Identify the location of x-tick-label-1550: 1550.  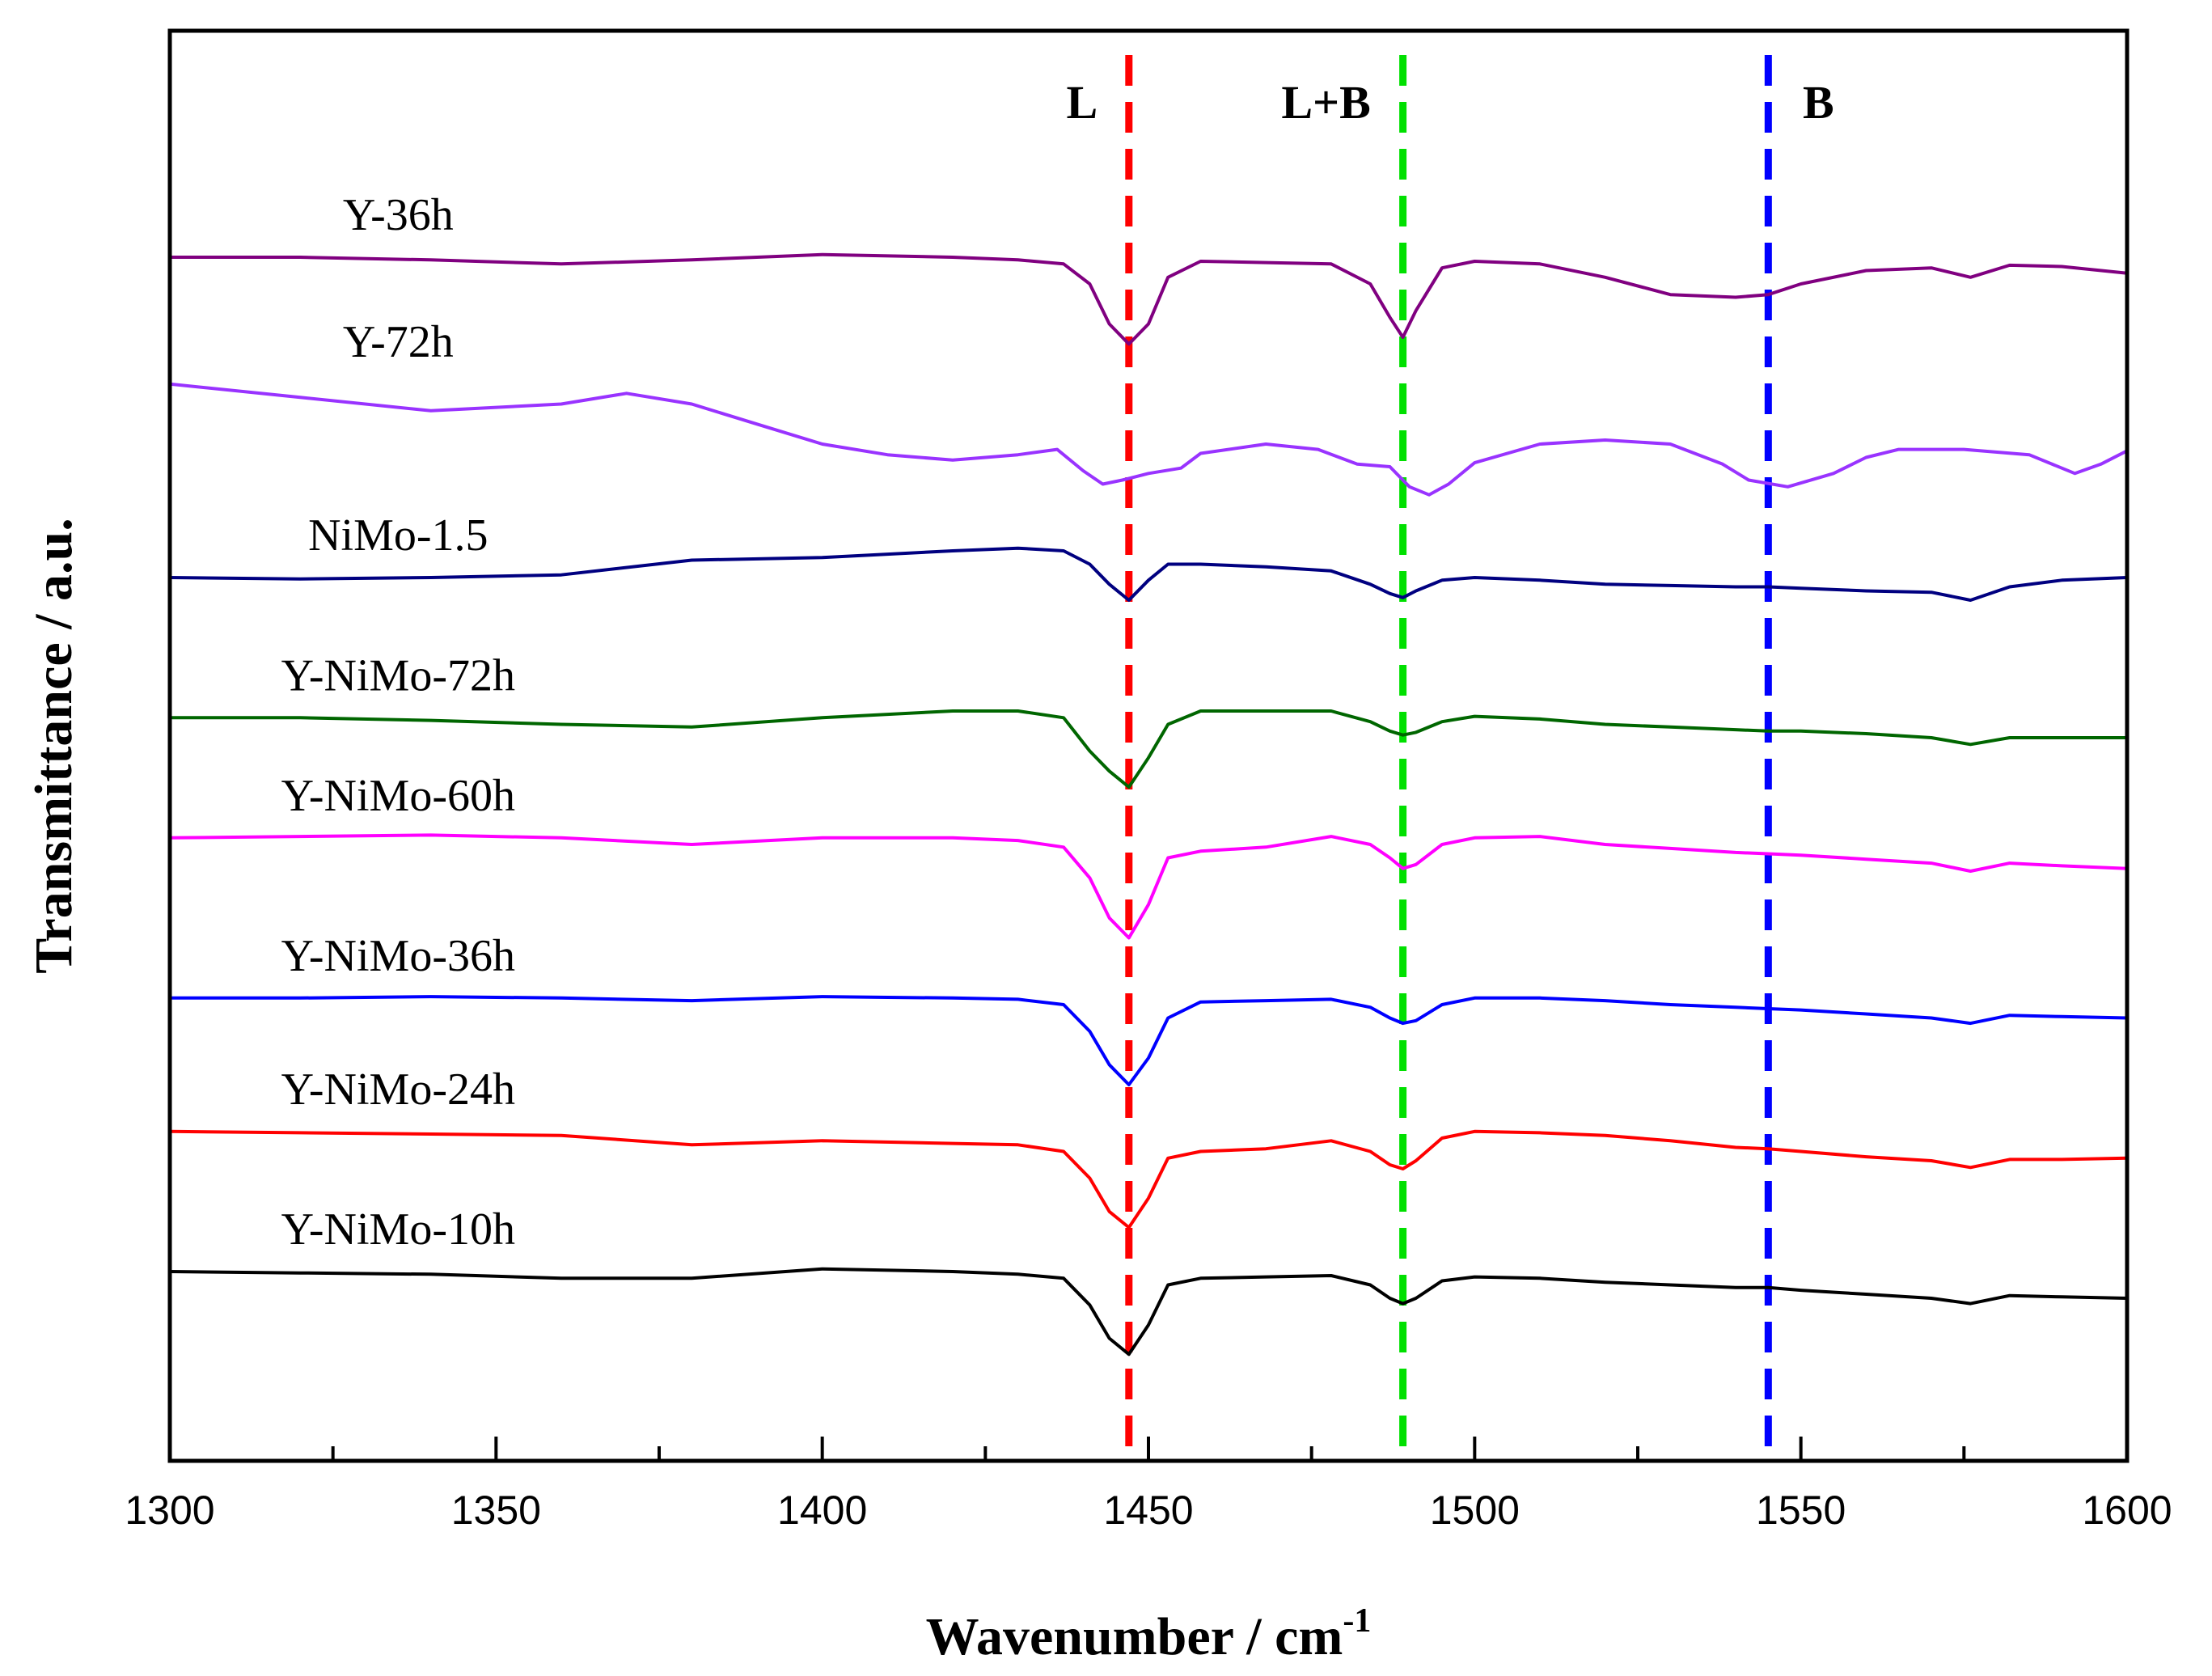
(1801, 1510).